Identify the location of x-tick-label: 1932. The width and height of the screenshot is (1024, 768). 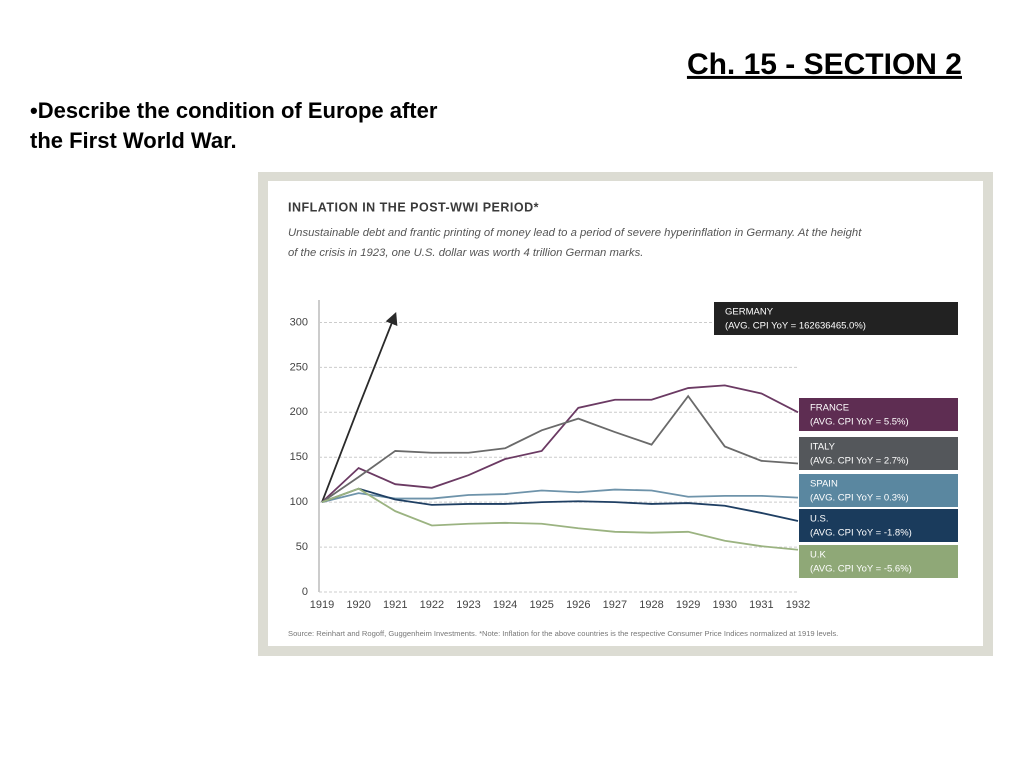
(798, 605).